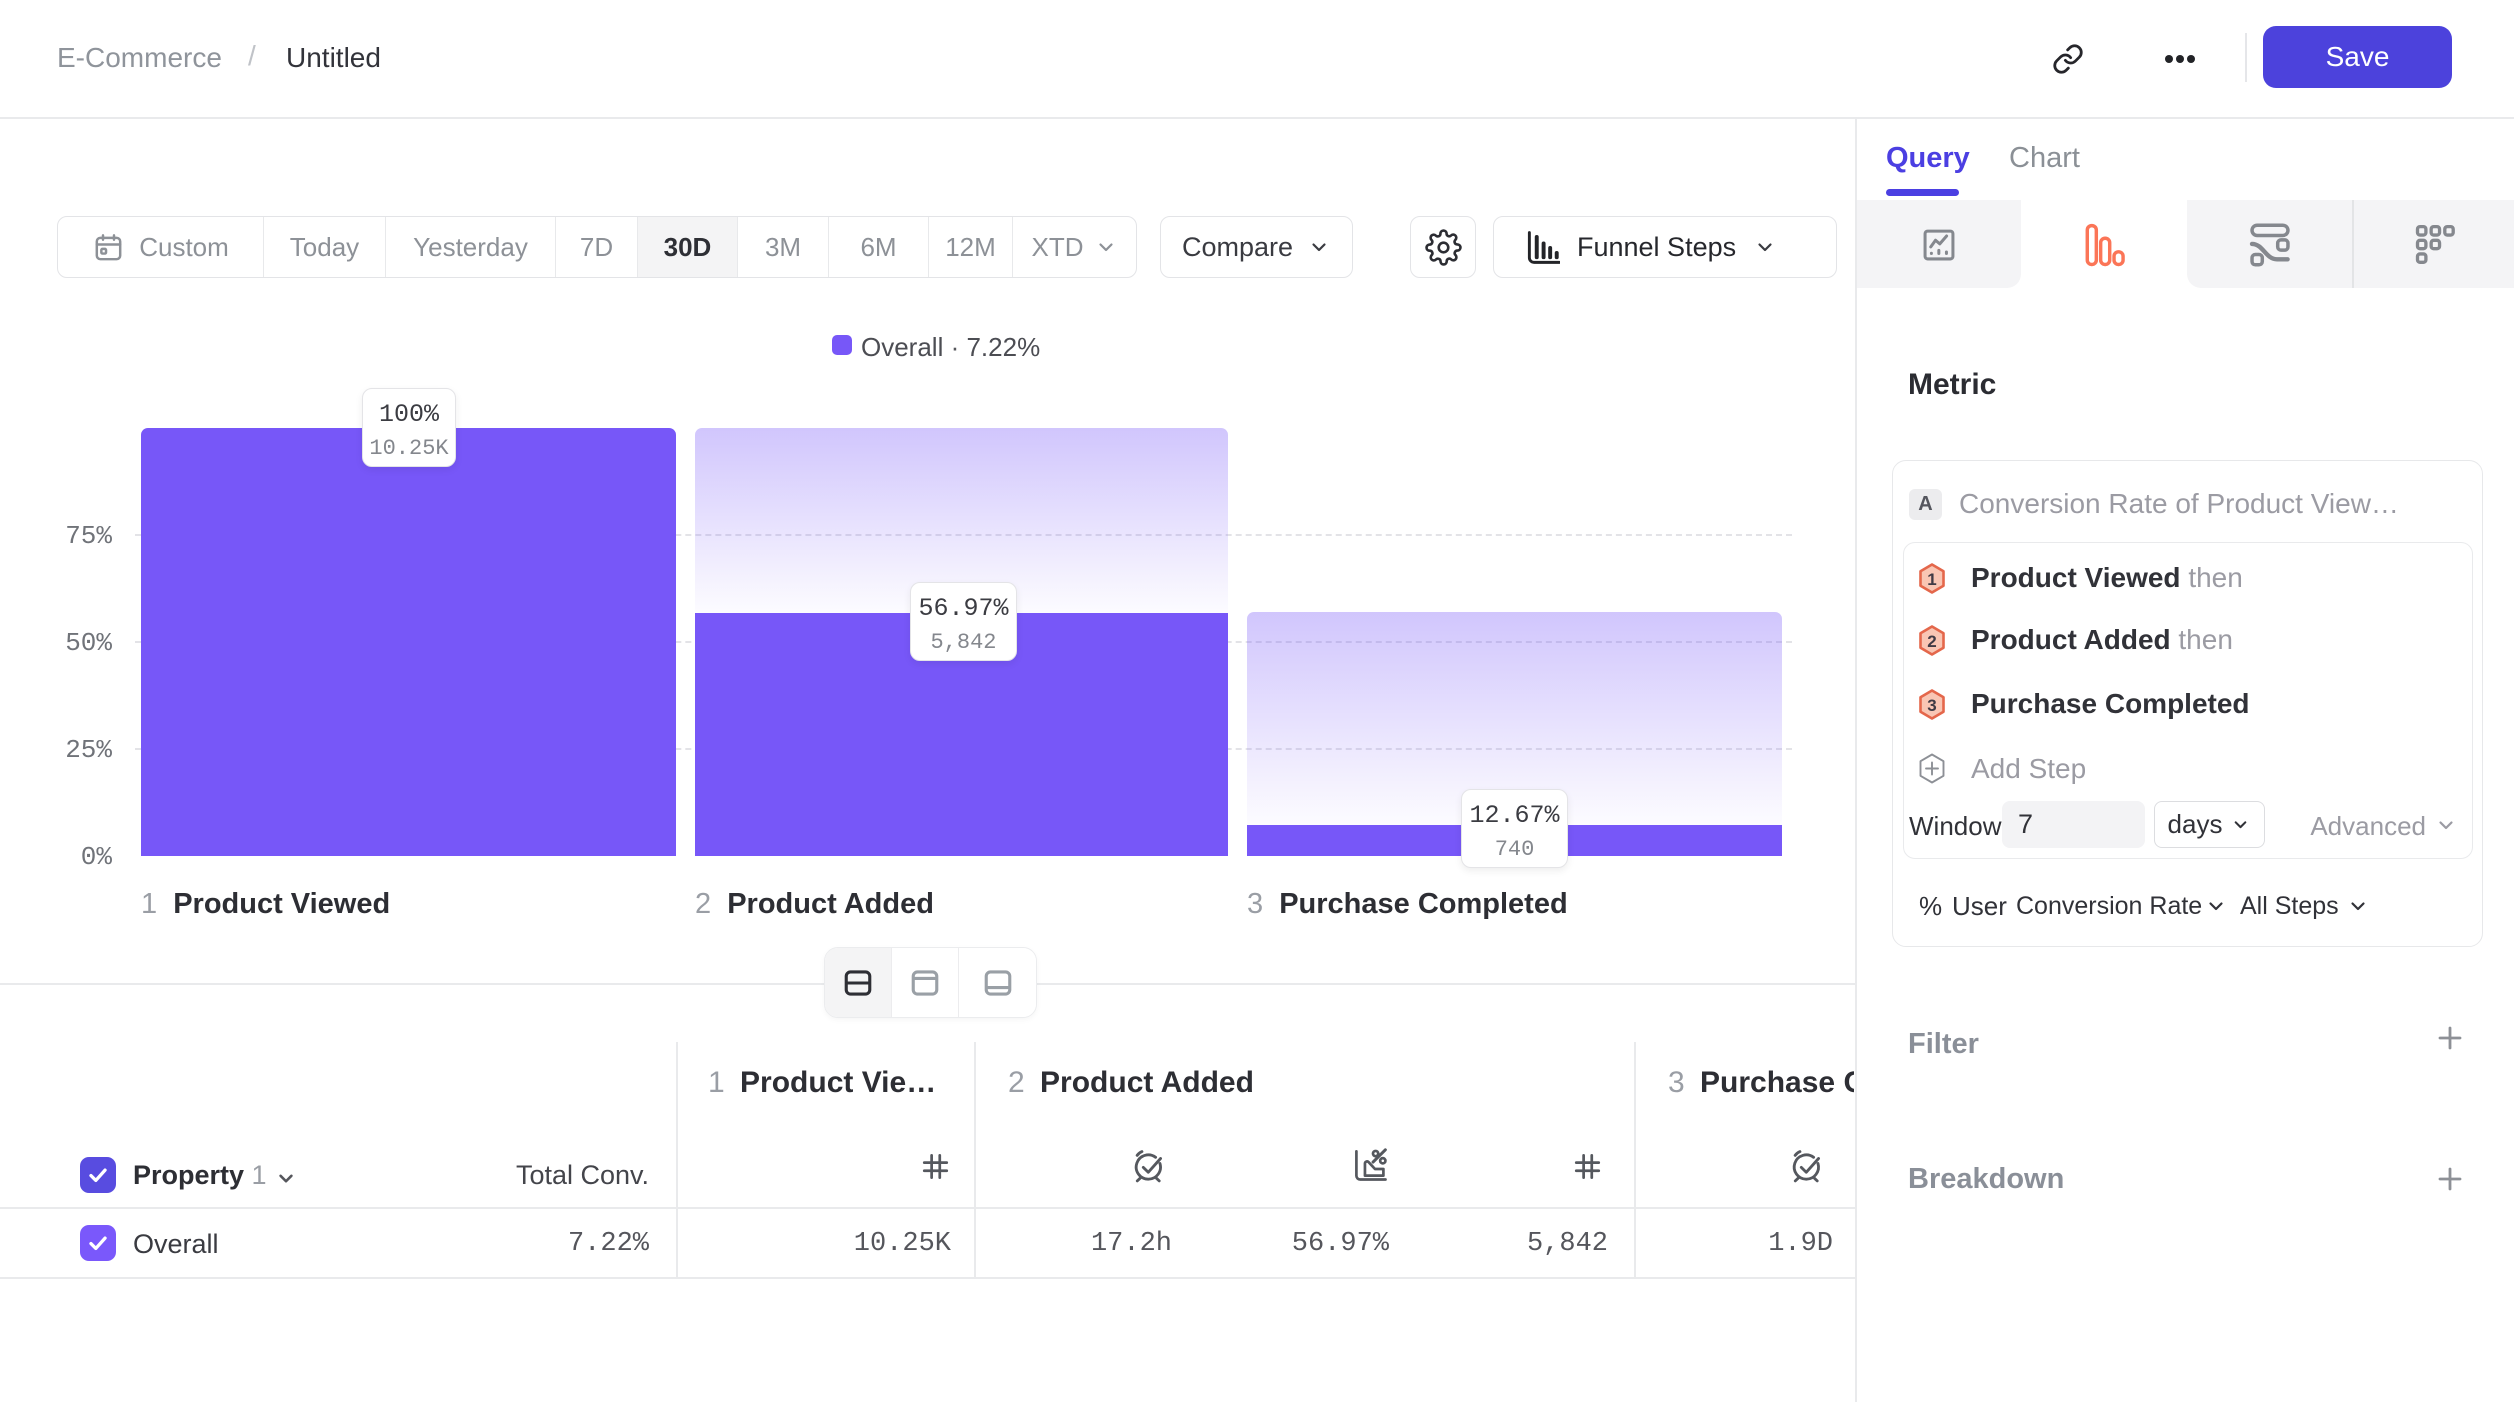 This screenshot has width=2514, height=1402. What do you see at coordinates (1931, 705) in the screenshot?
I see `svg-text: 3` at bounding box center [1931, 705].